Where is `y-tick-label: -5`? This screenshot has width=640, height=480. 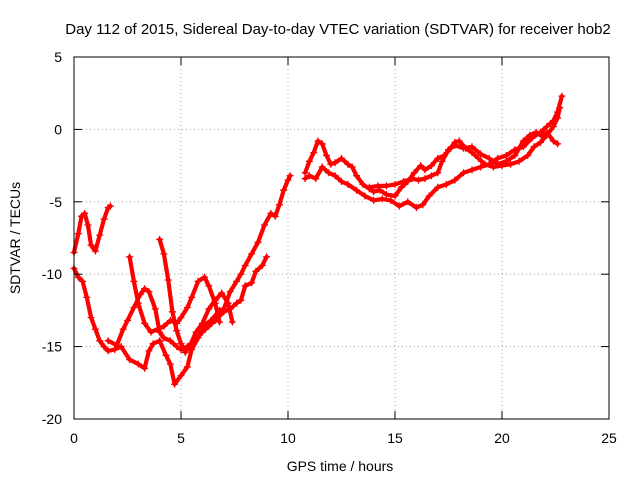 y-tick-label: -5 is located at coordinates (56, 202).